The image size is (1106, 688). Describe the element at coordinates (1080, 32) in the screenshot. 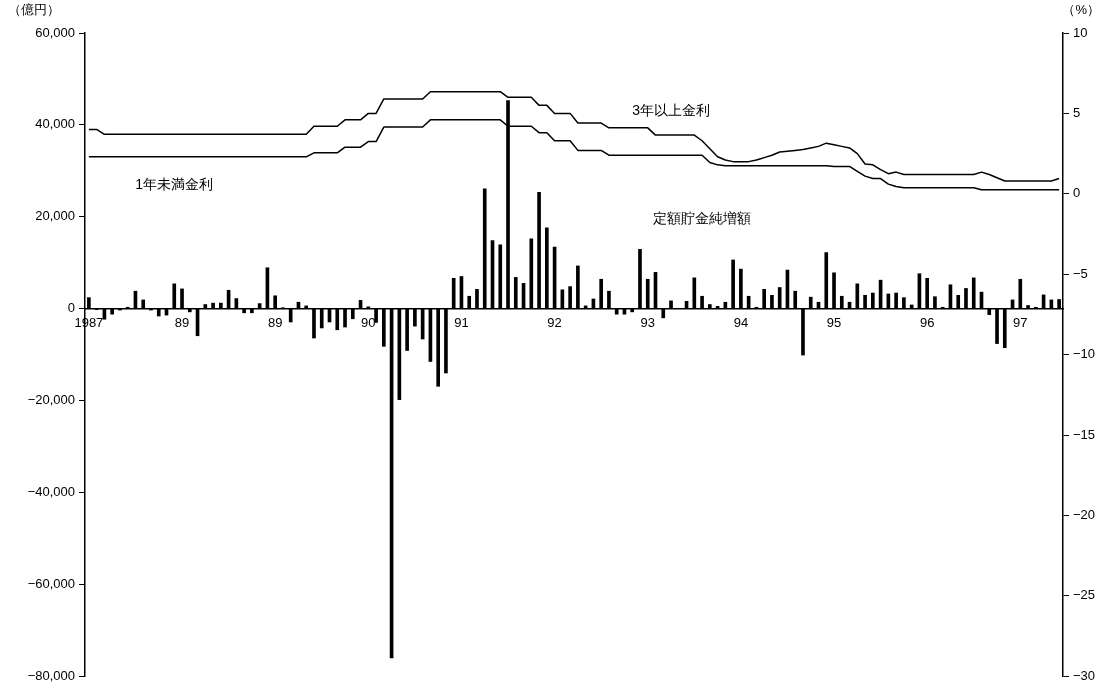

I see `y2-tick-label: 10` at that location.